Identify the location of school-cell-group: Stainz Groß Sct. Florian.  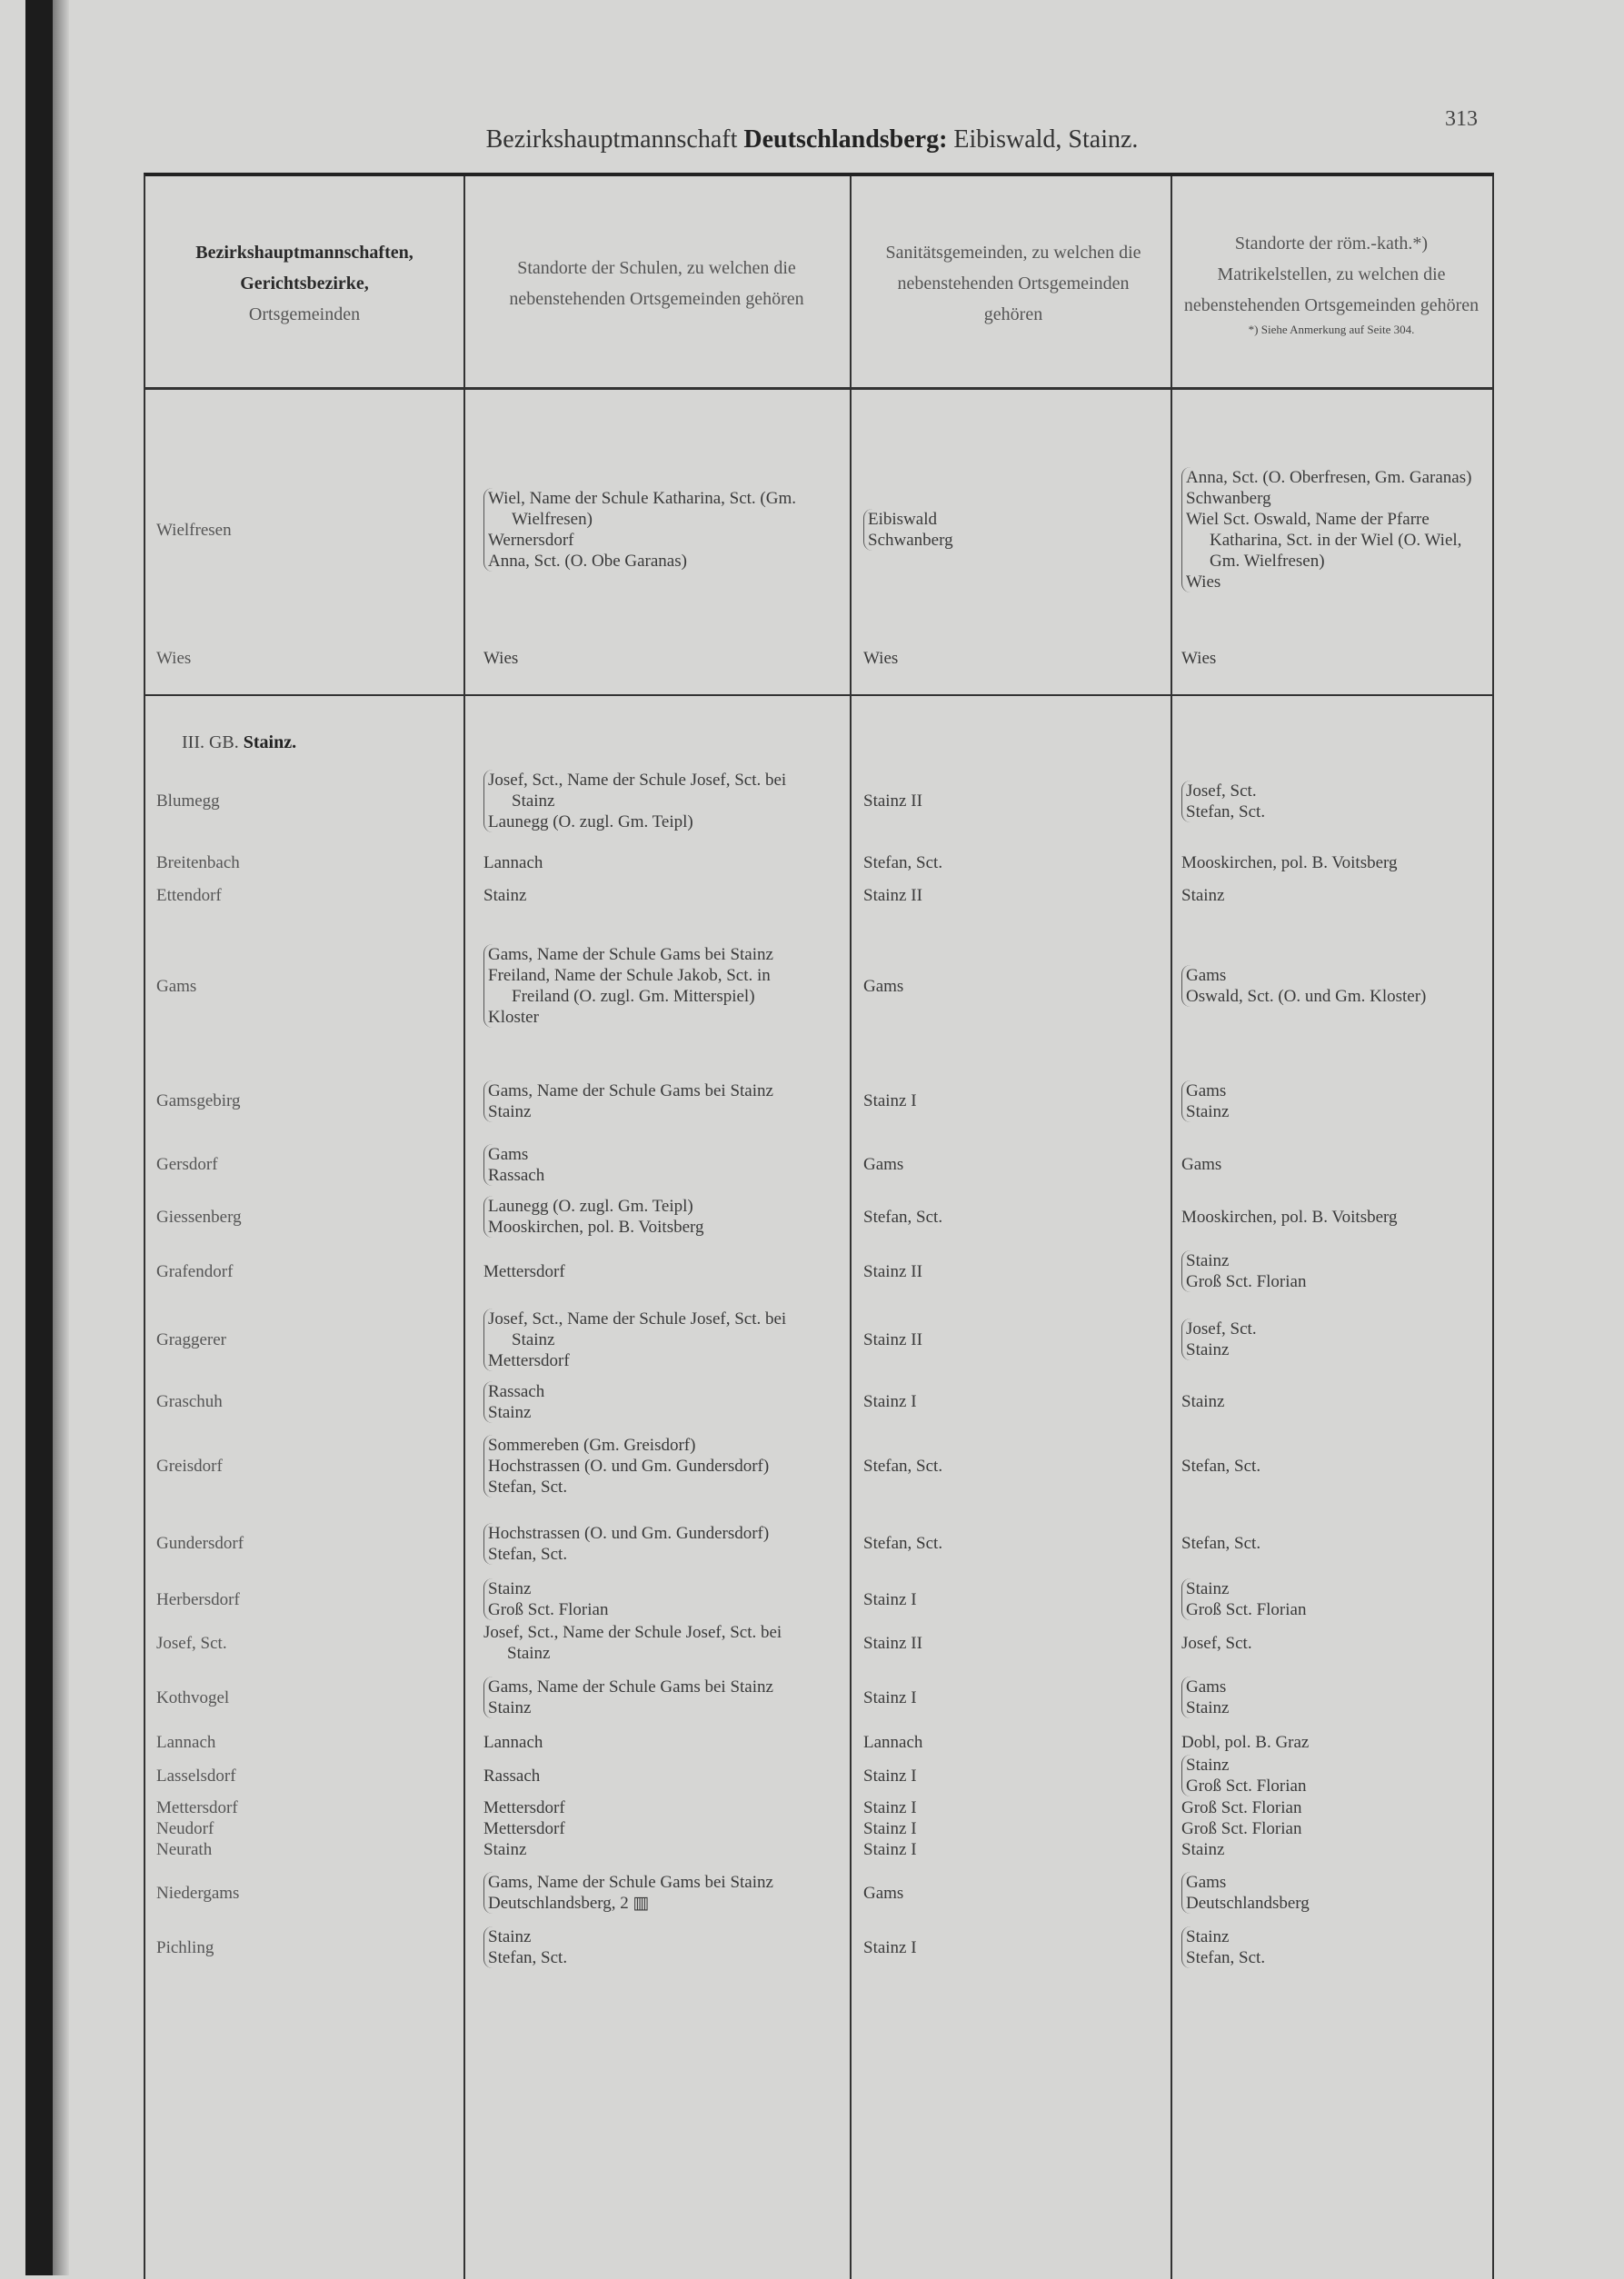
(656, 1599).